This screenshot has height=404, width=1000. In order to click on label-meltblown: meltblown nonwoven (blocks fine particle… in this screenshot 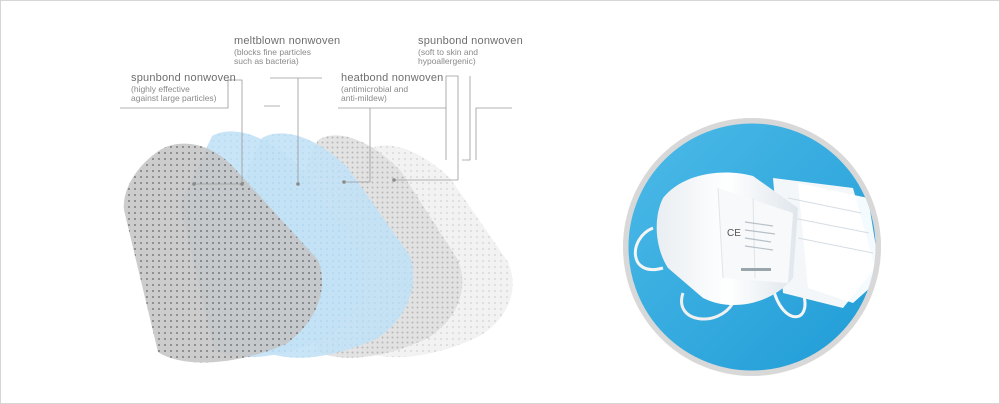, I will do `click(287, 51)`.